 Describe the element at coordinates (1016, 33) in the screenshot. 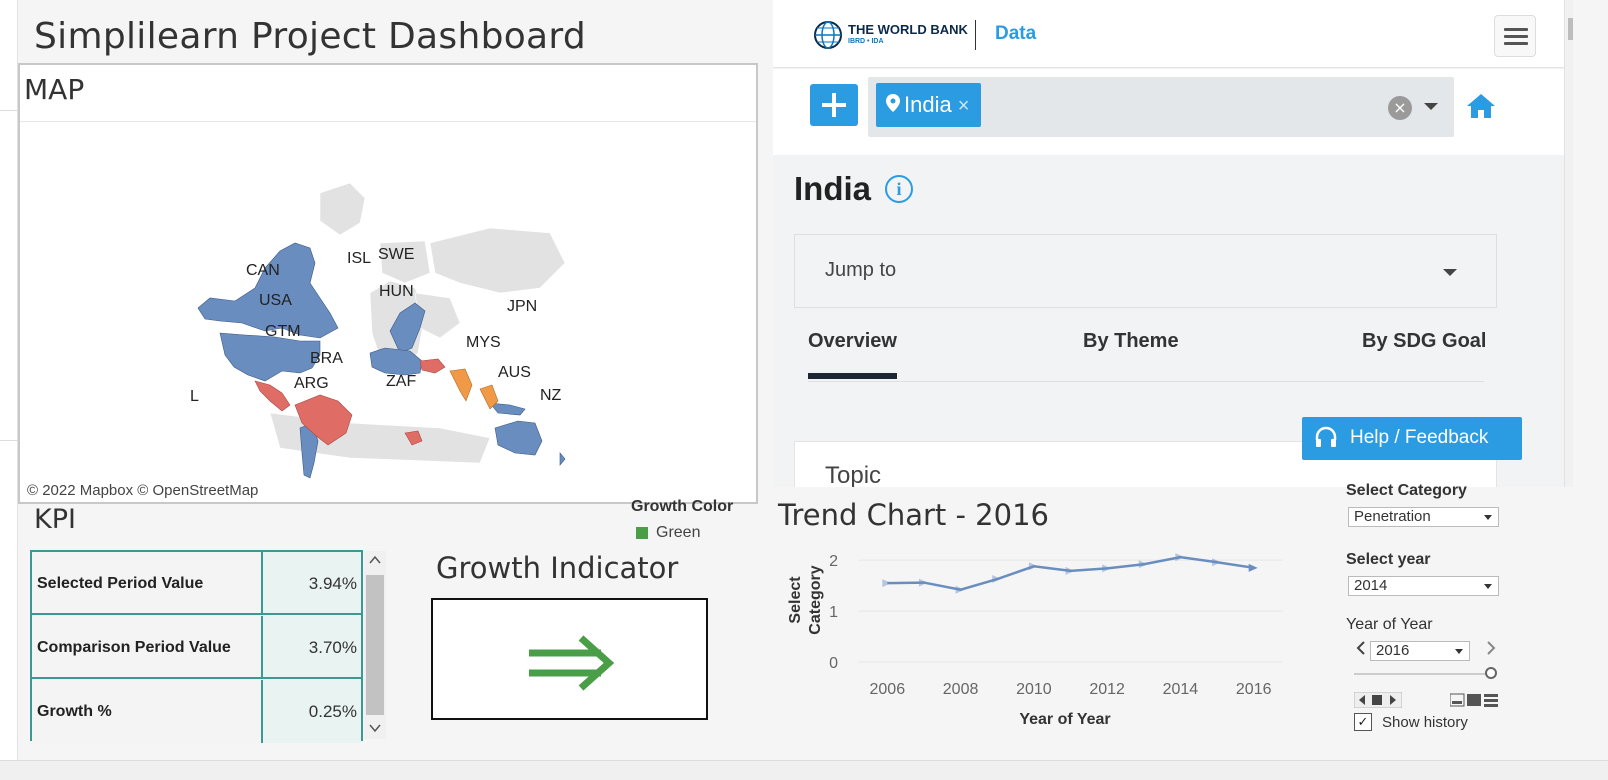

I see `data-link: Data` at that location.